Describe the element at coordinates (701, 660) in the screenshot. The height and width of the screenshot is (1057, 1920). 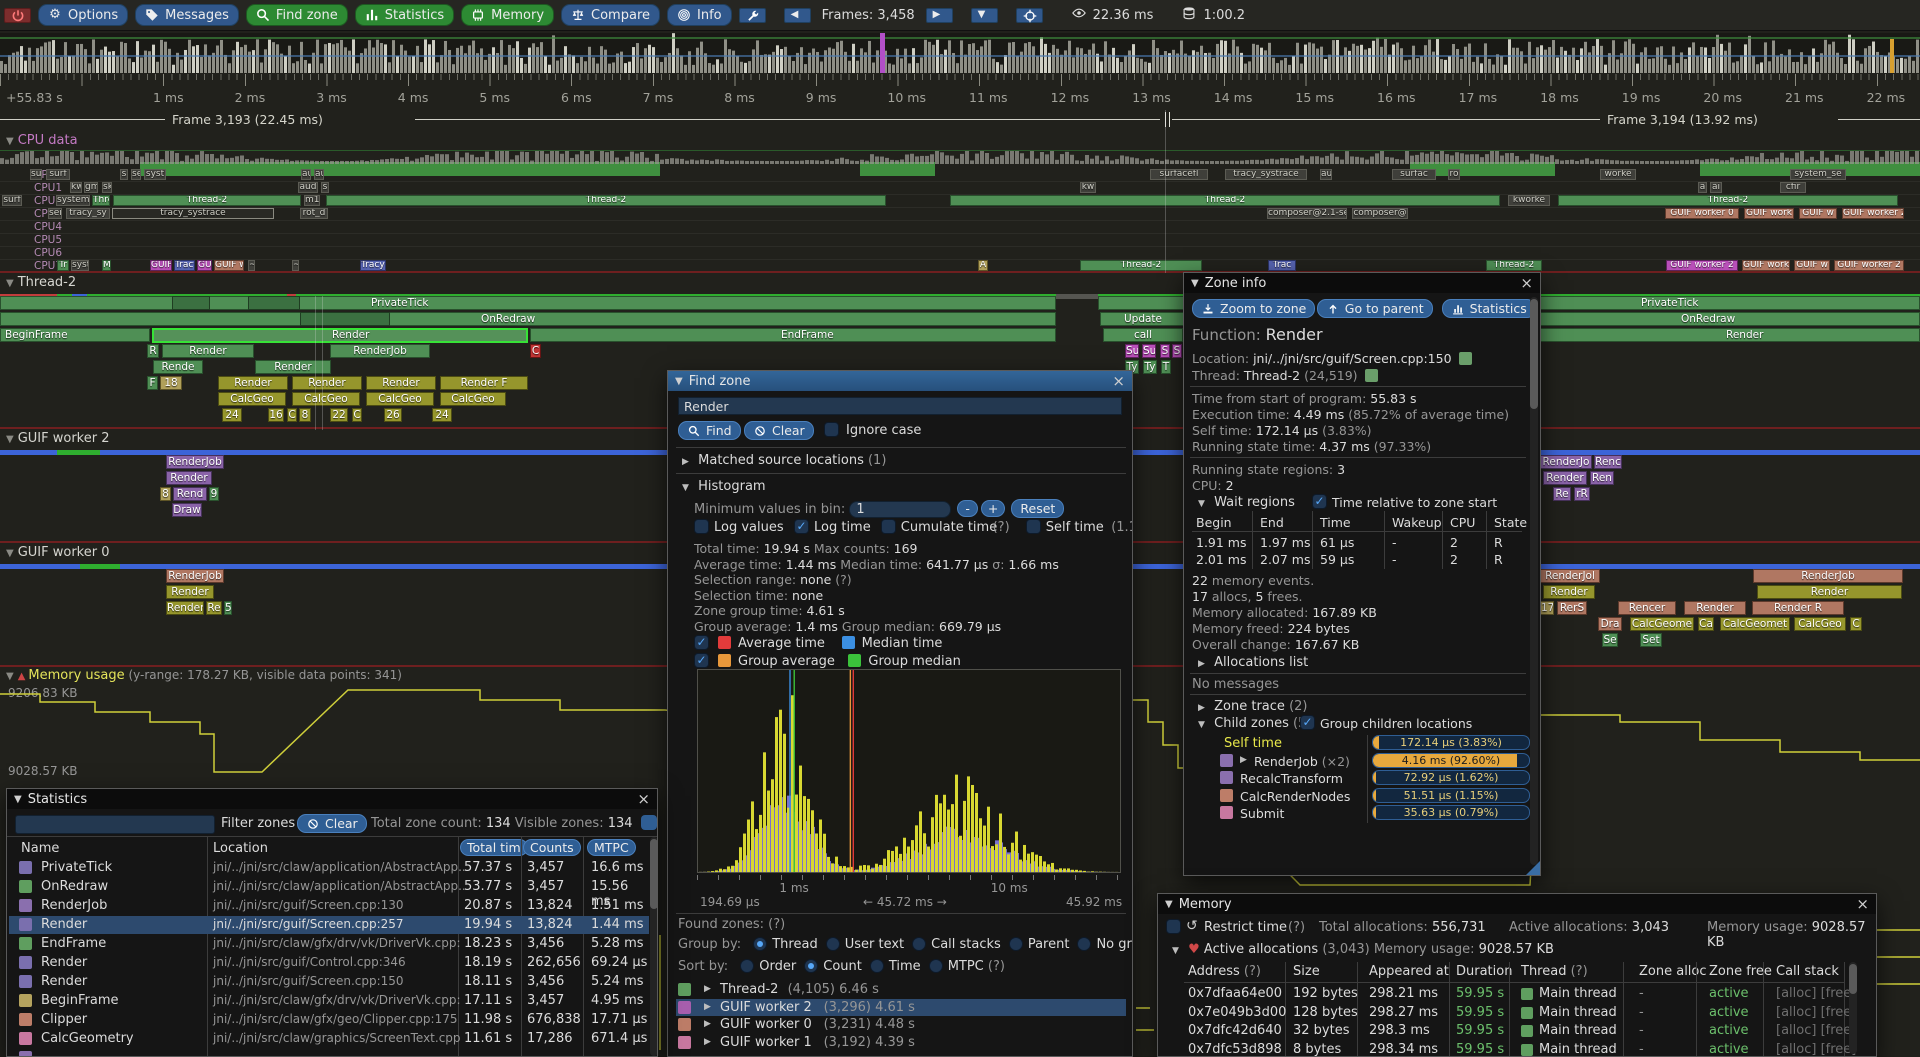
I see `legend-checkbox: ✓` at that location.